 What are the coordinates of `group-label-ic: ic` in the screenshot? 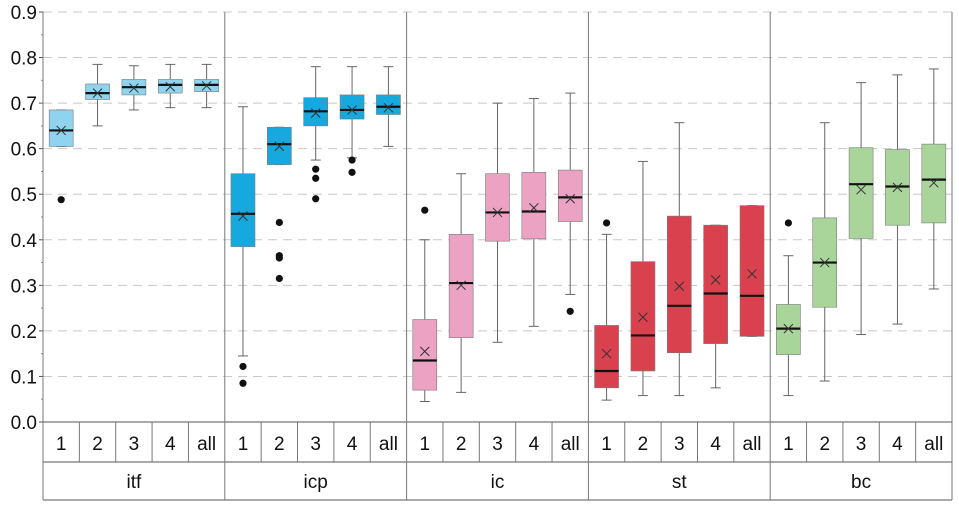 It's located at (498, 482).